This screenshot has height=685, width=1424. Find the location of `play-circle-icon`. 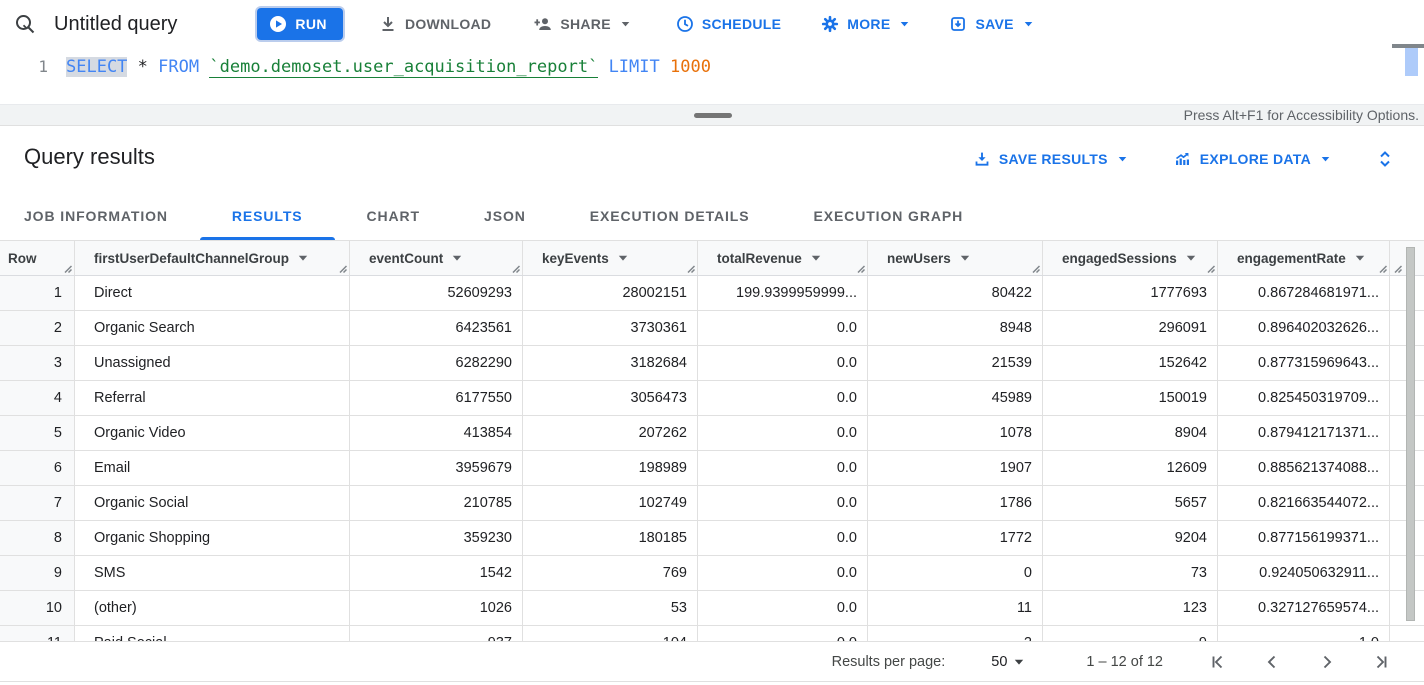

play-circle-icon is located at coordinates (278, 24).